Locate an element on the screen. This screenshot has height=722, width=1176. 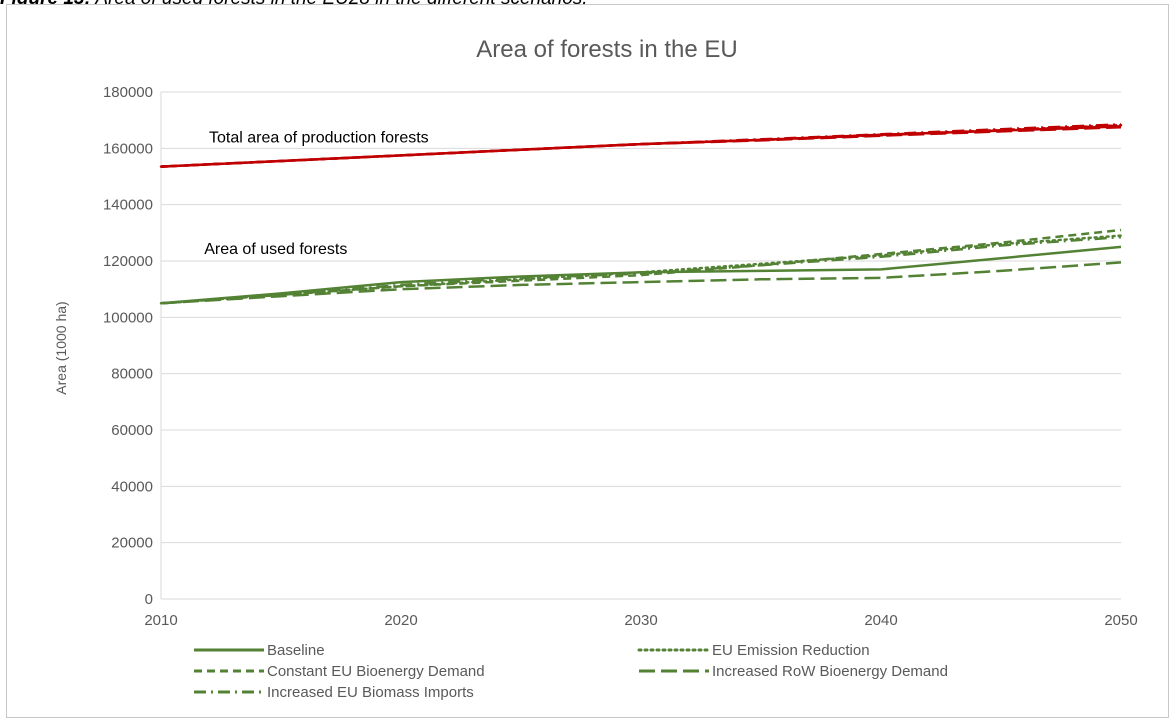
y-tick-label: 100000 is located at coordinates (128, 317).